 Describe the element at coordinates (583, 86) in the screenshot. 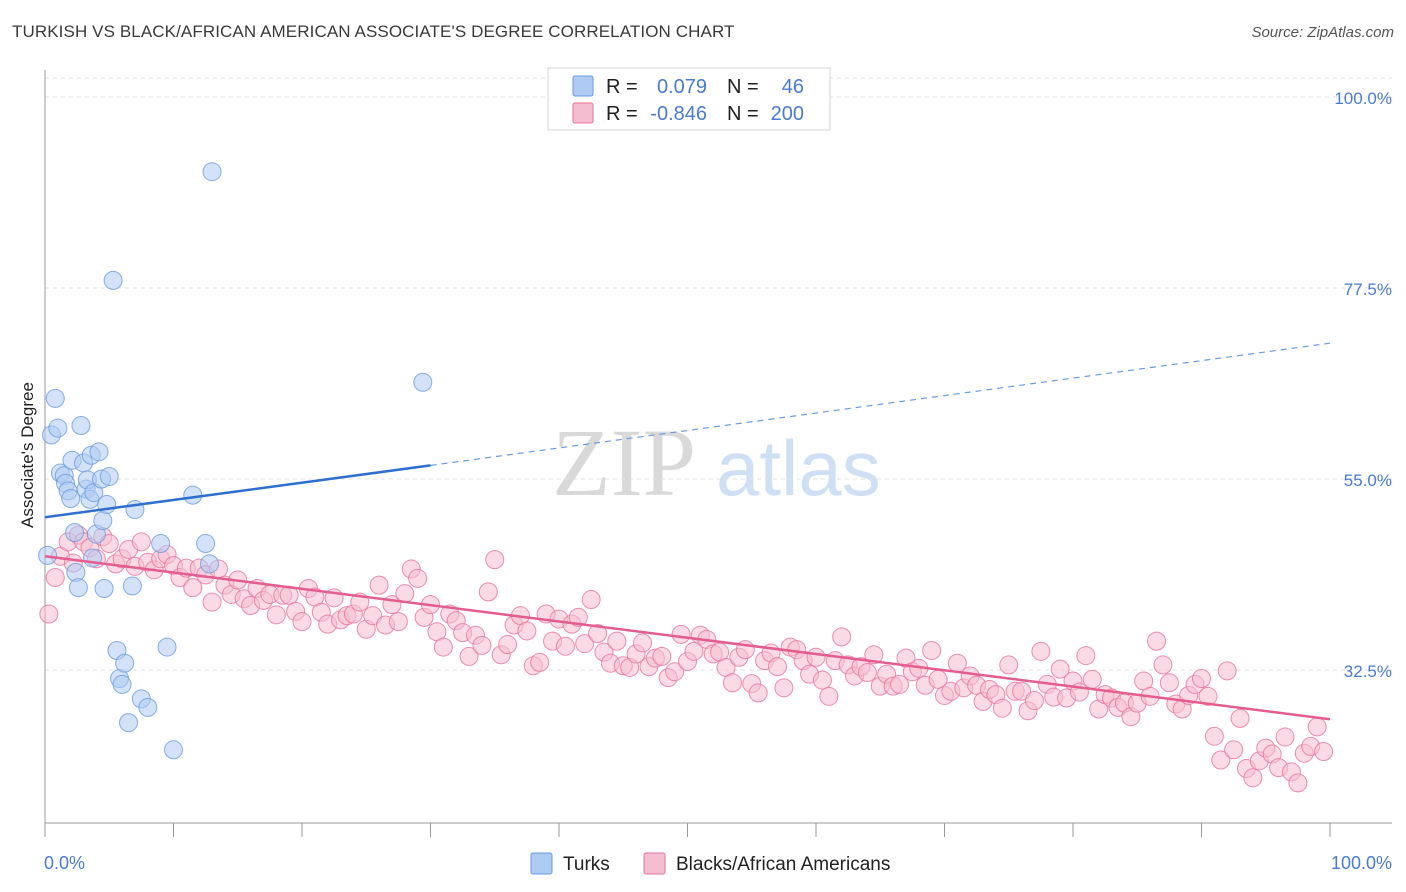

I see `legend-swatch-turks` at that location.